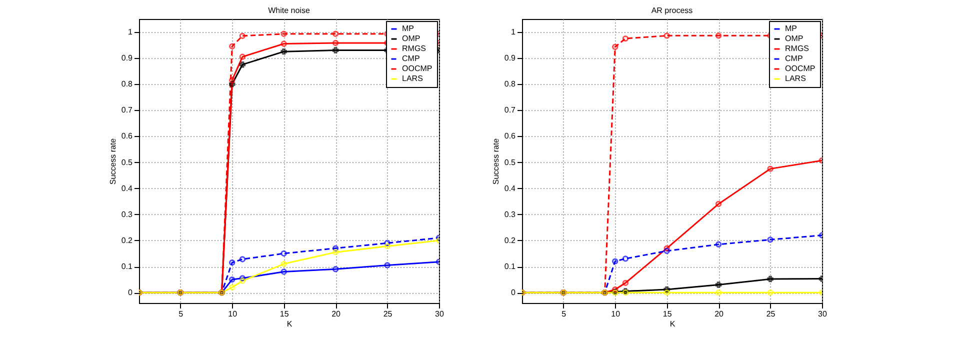 The image size is (961, 342). What do you see at coordinates (672, 10) in the screenshot?
I see `chart-title: AR process` at bounding box center [672, 10].